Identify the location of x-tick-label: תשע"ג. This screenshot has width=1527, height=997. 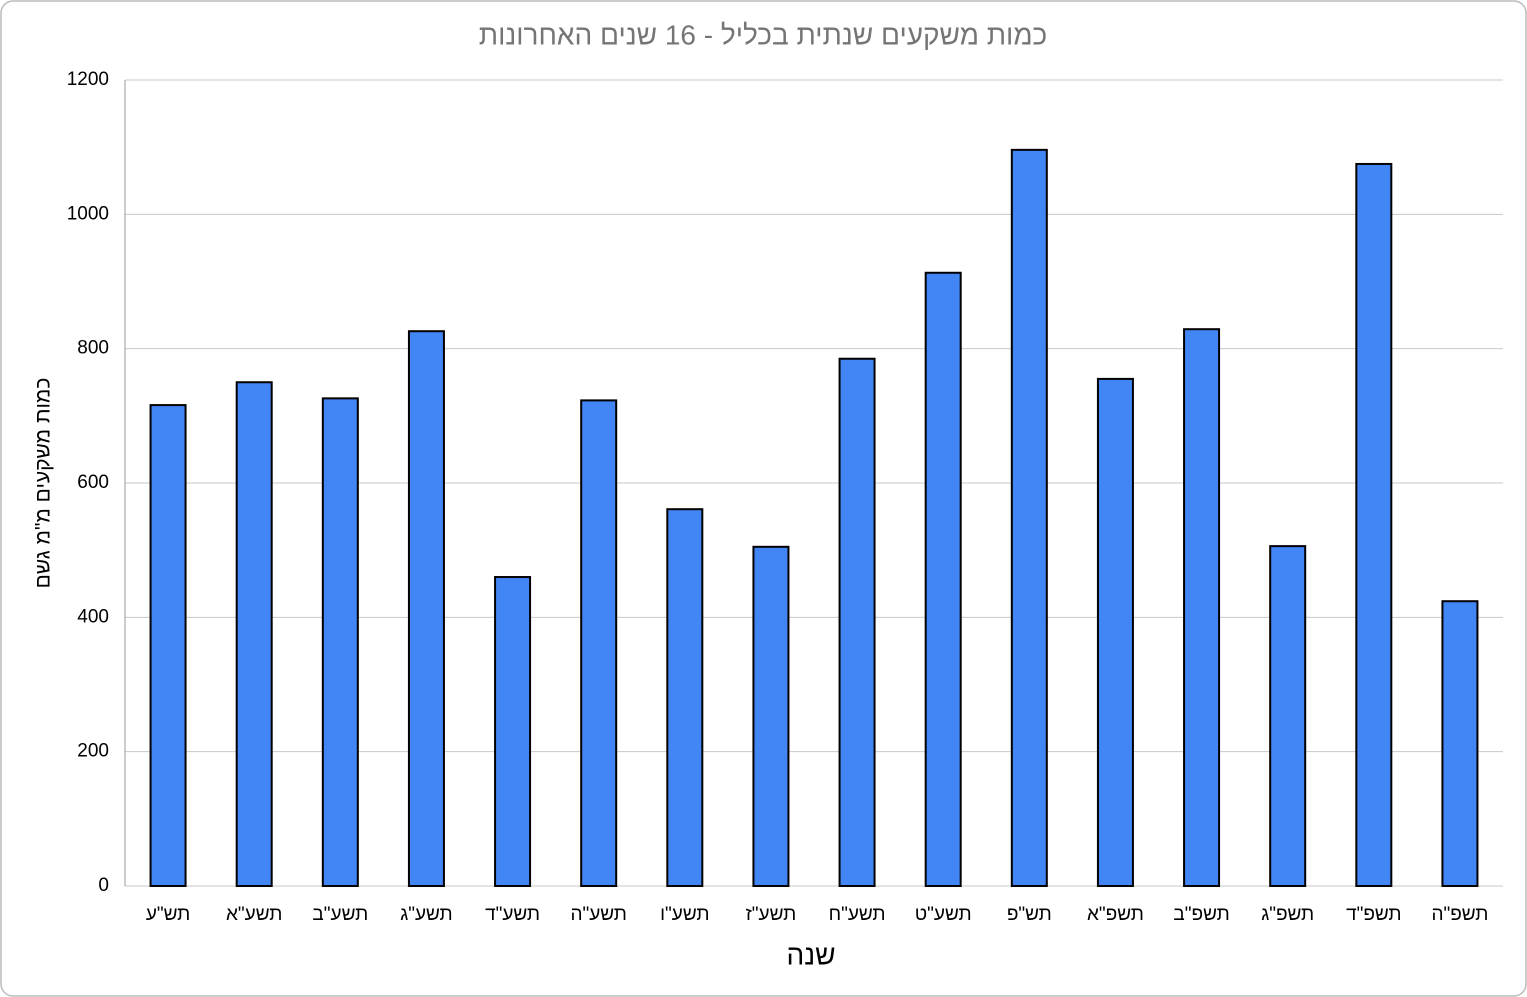
(426, 914).